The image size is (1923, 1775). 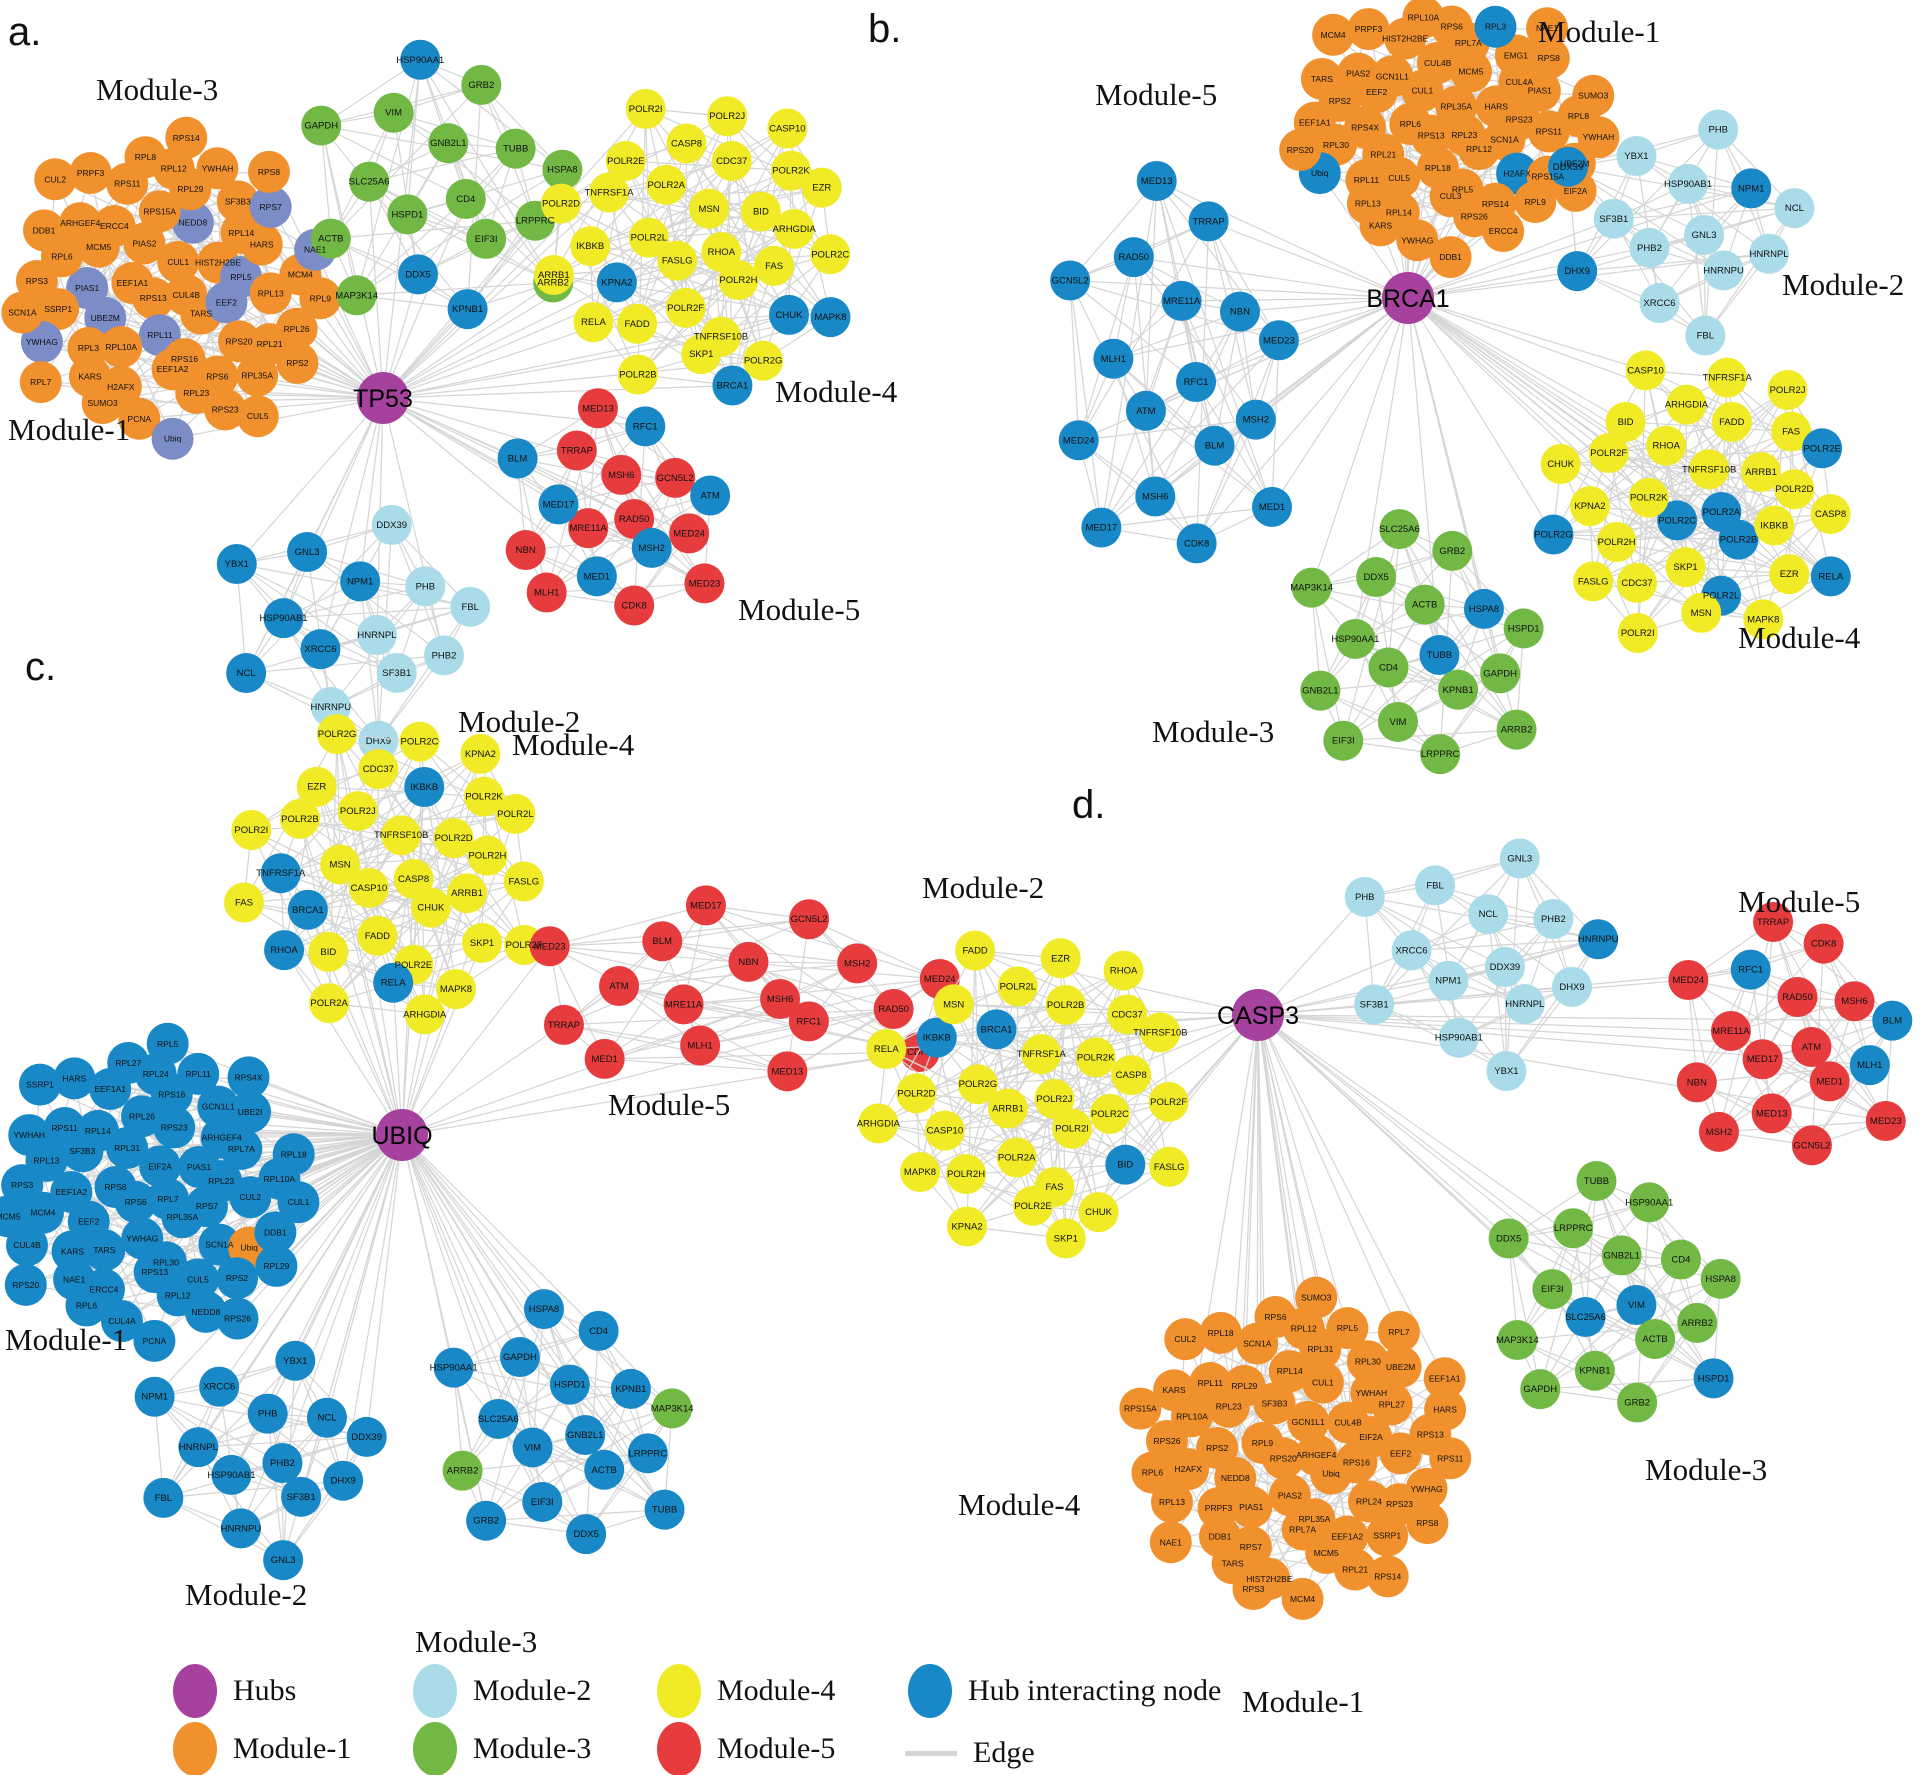 I want to click on node-GCN5L2, so click(x=1070, y=280).